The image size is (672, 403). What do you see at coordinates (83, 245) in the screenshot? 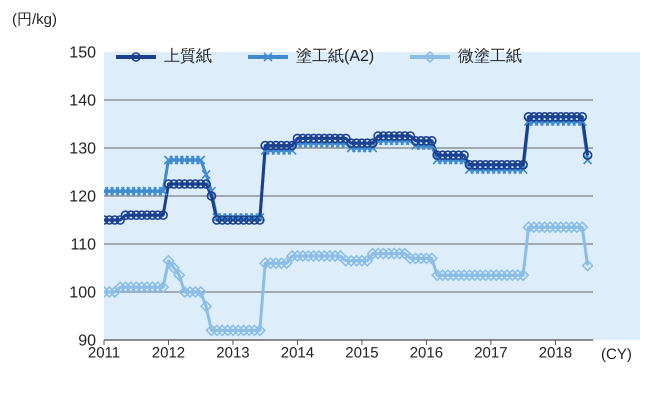
I see `y-tick-label: 110` at bounding box center [83, 245].